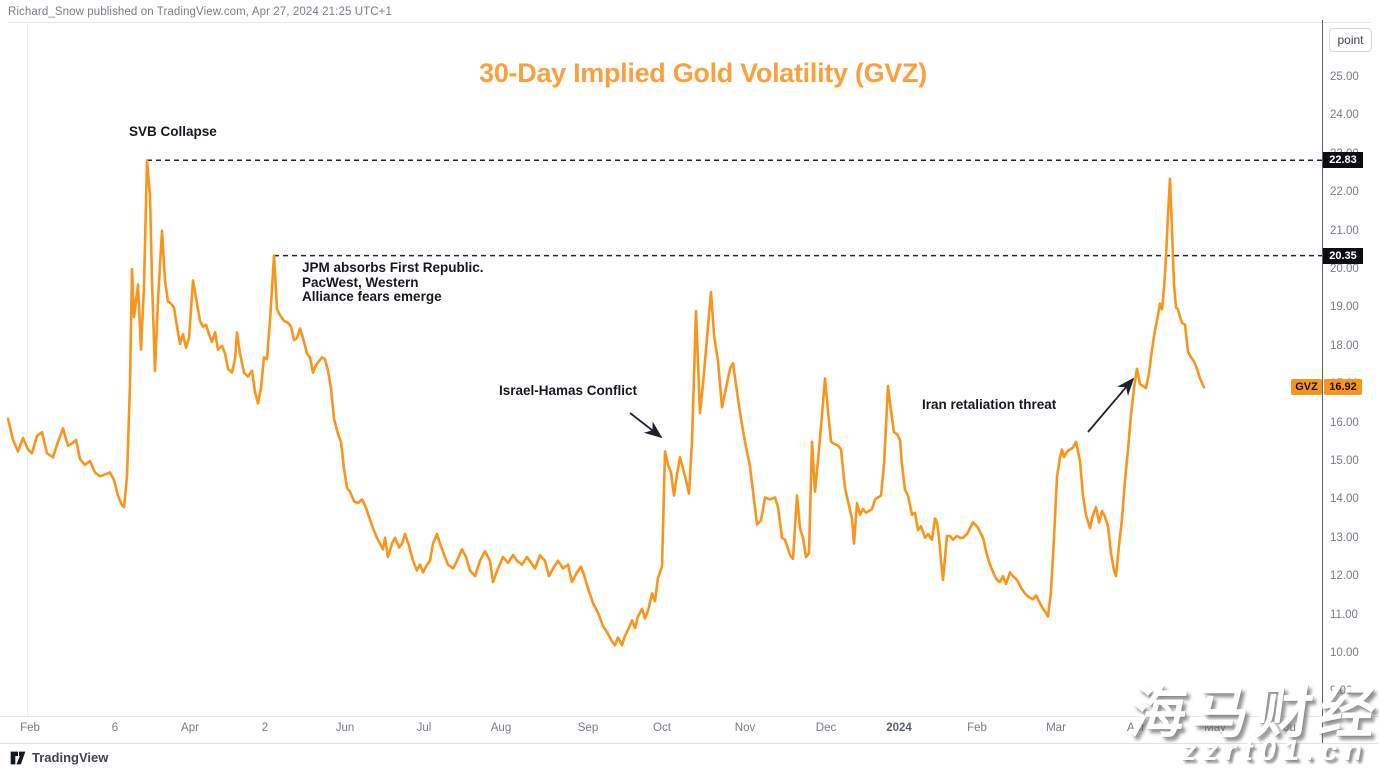  I want to click on price-tick-label: 9.00, so click(1341, 691).